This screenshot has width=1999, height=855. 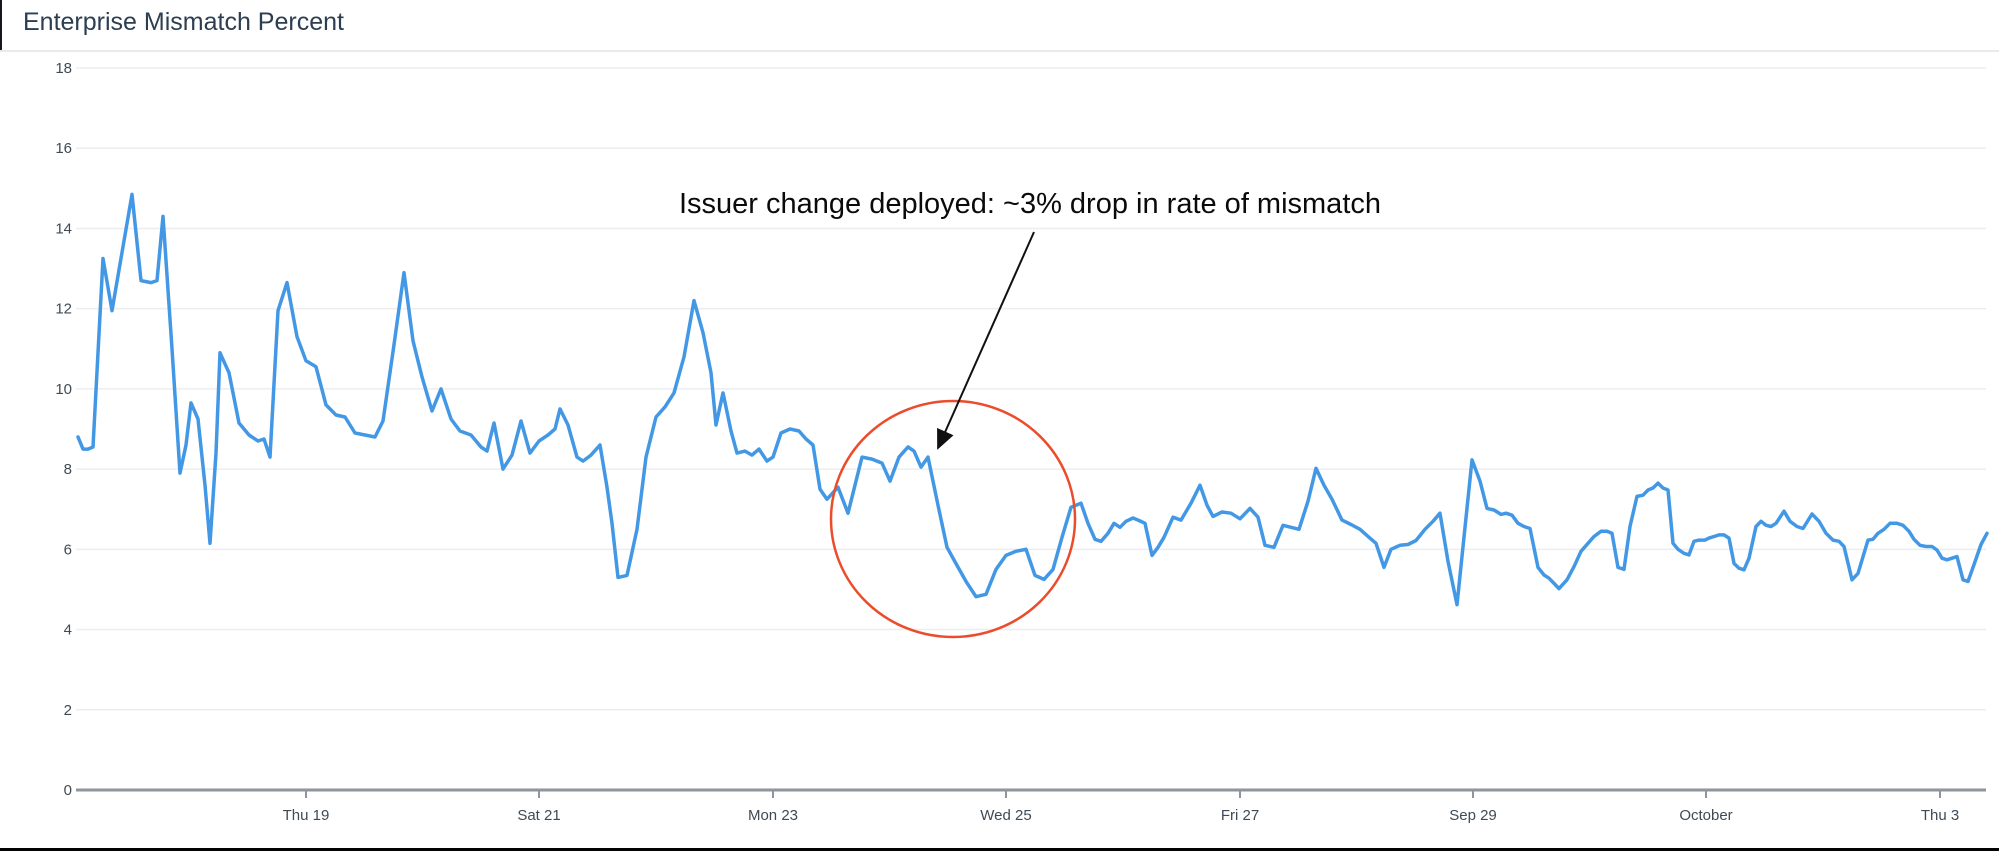 I want to click on page-title: Enterprise Mismatch Percent, so click(x=183, y=22).